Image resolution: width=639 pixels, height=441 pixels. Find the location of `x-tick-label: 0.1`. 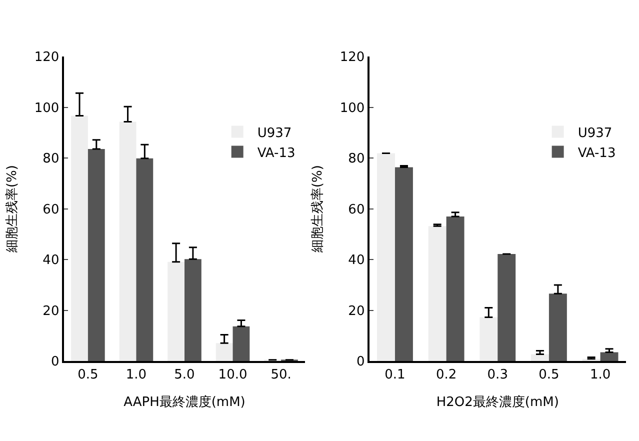

x-tick-label: 0.1 is located at coordinates (395, 375).